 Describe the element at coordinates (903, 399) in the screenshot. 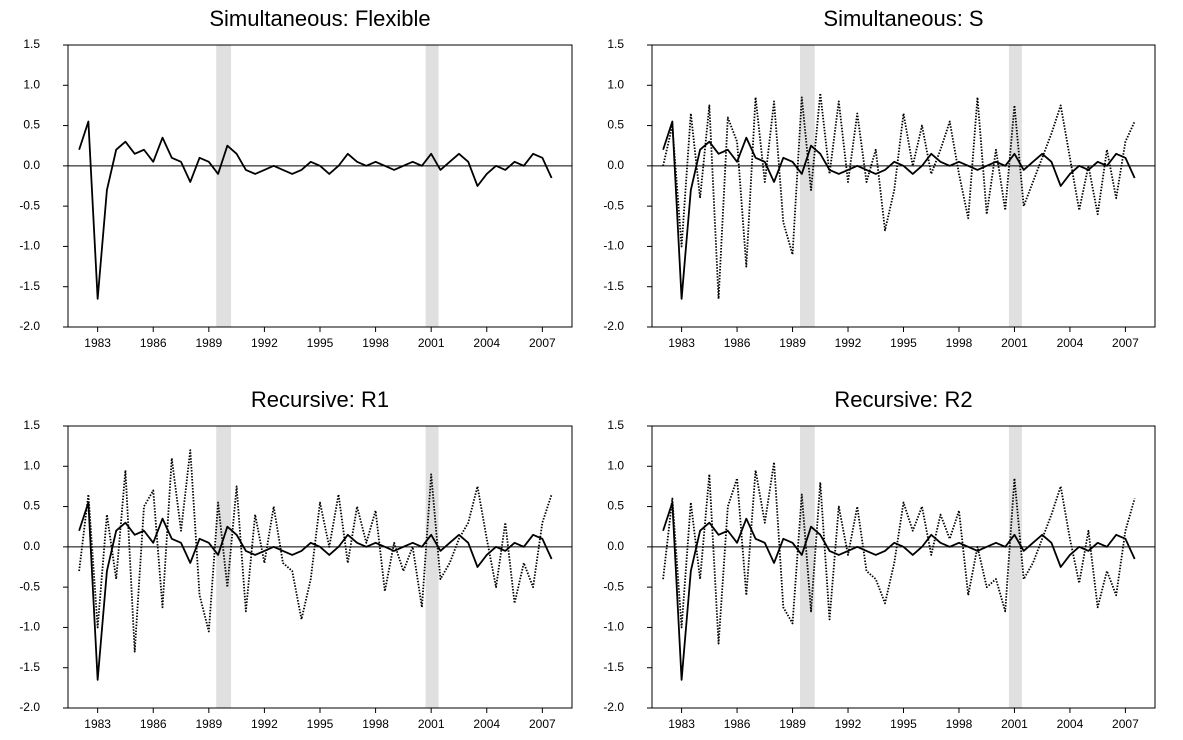

I see `chart-title: Recursive: R2` at that location.